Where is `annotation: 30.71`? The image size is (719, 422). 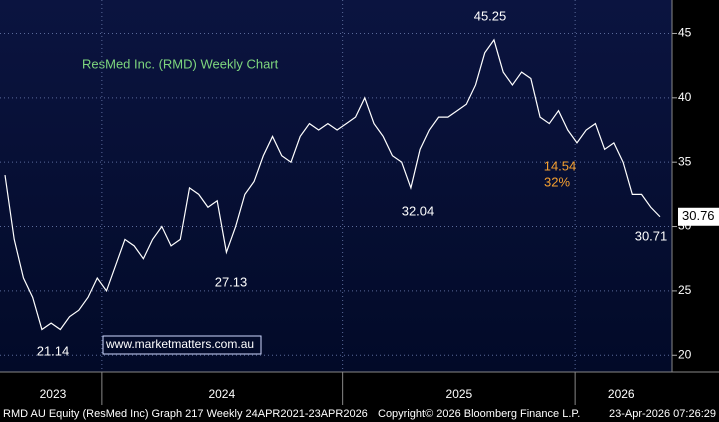
annotation: 30.71 is located at coordinates (651, 235).